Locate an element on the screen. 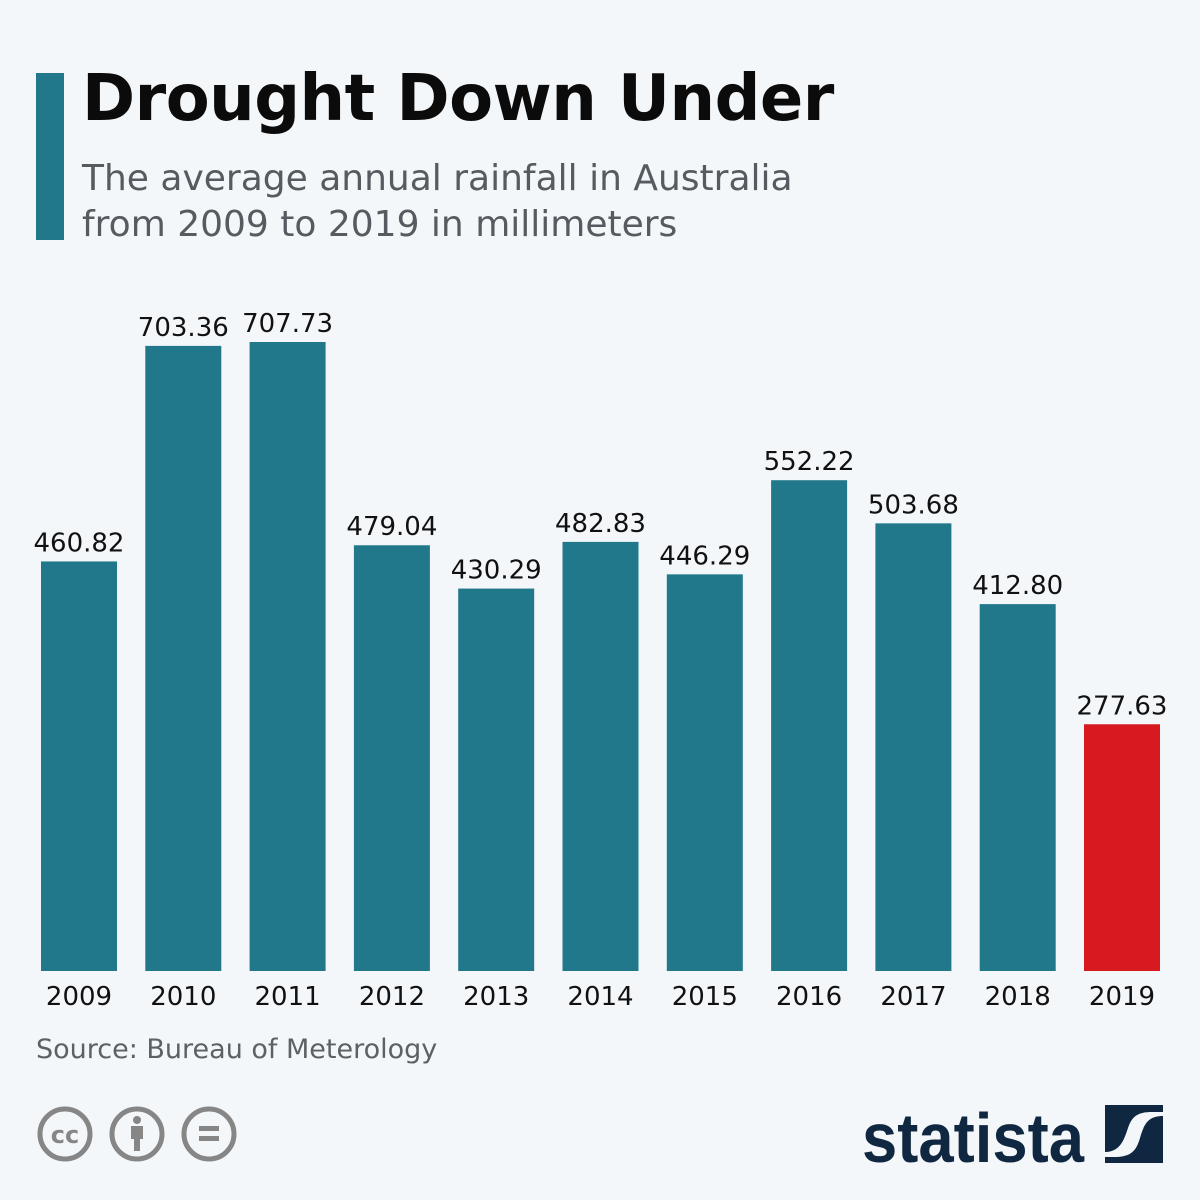 Image resolution: width=1200 pixels, height=1200 pixels. data-label-2014: 482.83 is located at coordinates (600, 524).